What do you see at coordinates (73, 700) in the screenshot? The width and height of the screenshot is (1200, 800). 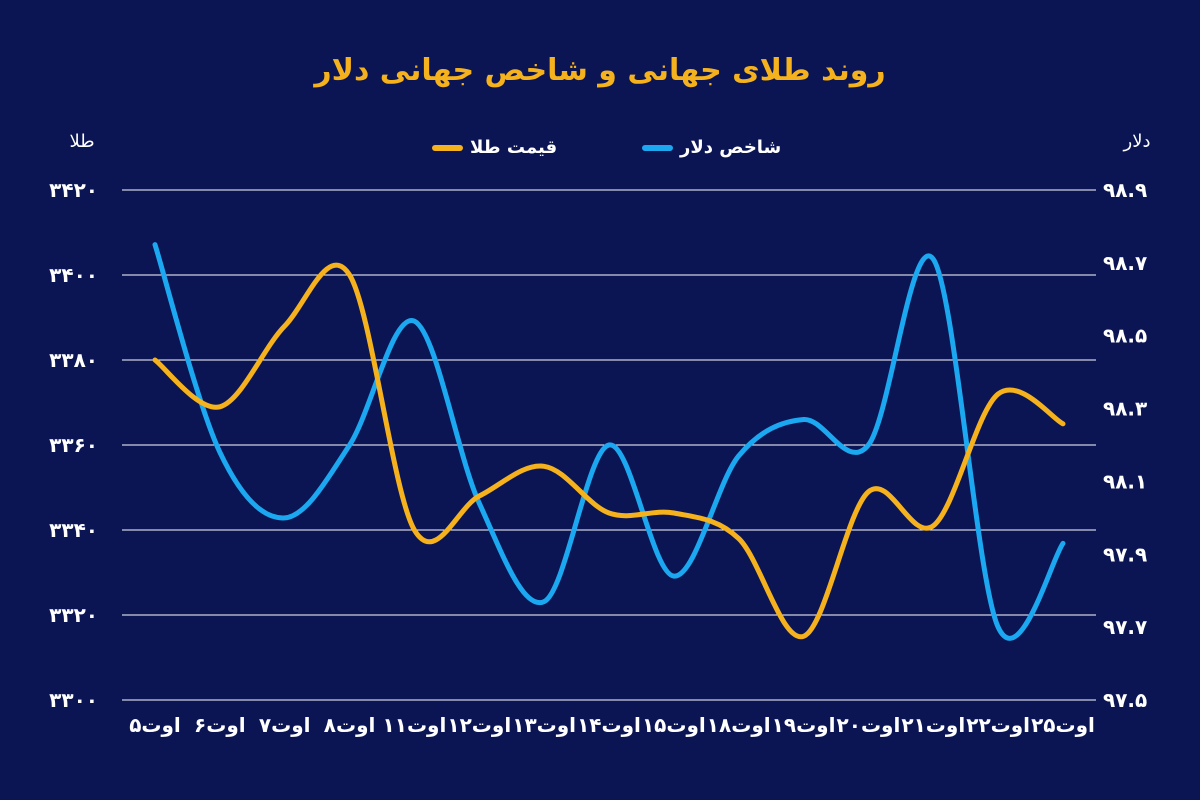 I see `left-tick-label: ۳۳۰۰` at bounding box center [73, 700].